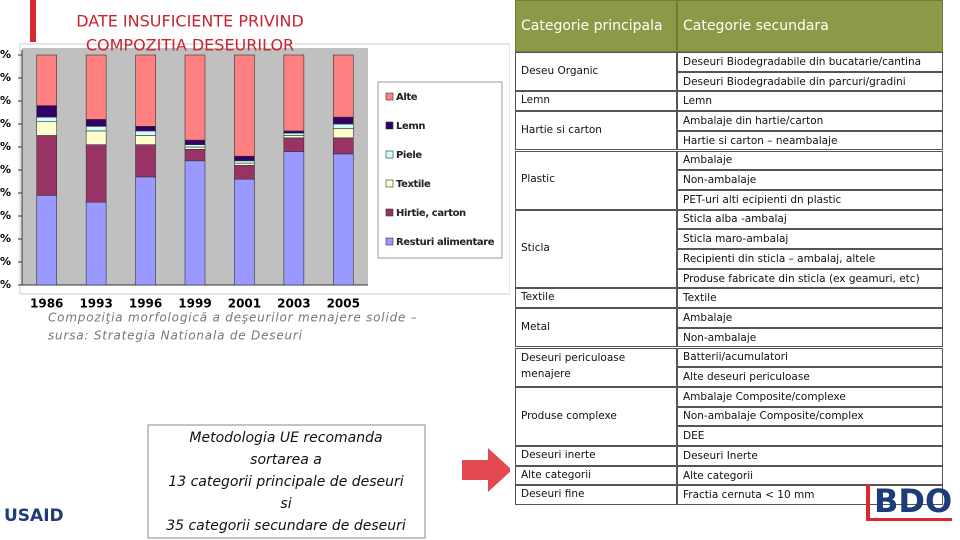 The height and width of the screenshot is (540, 960). I want to click on accent-bar, so click(33, 21).